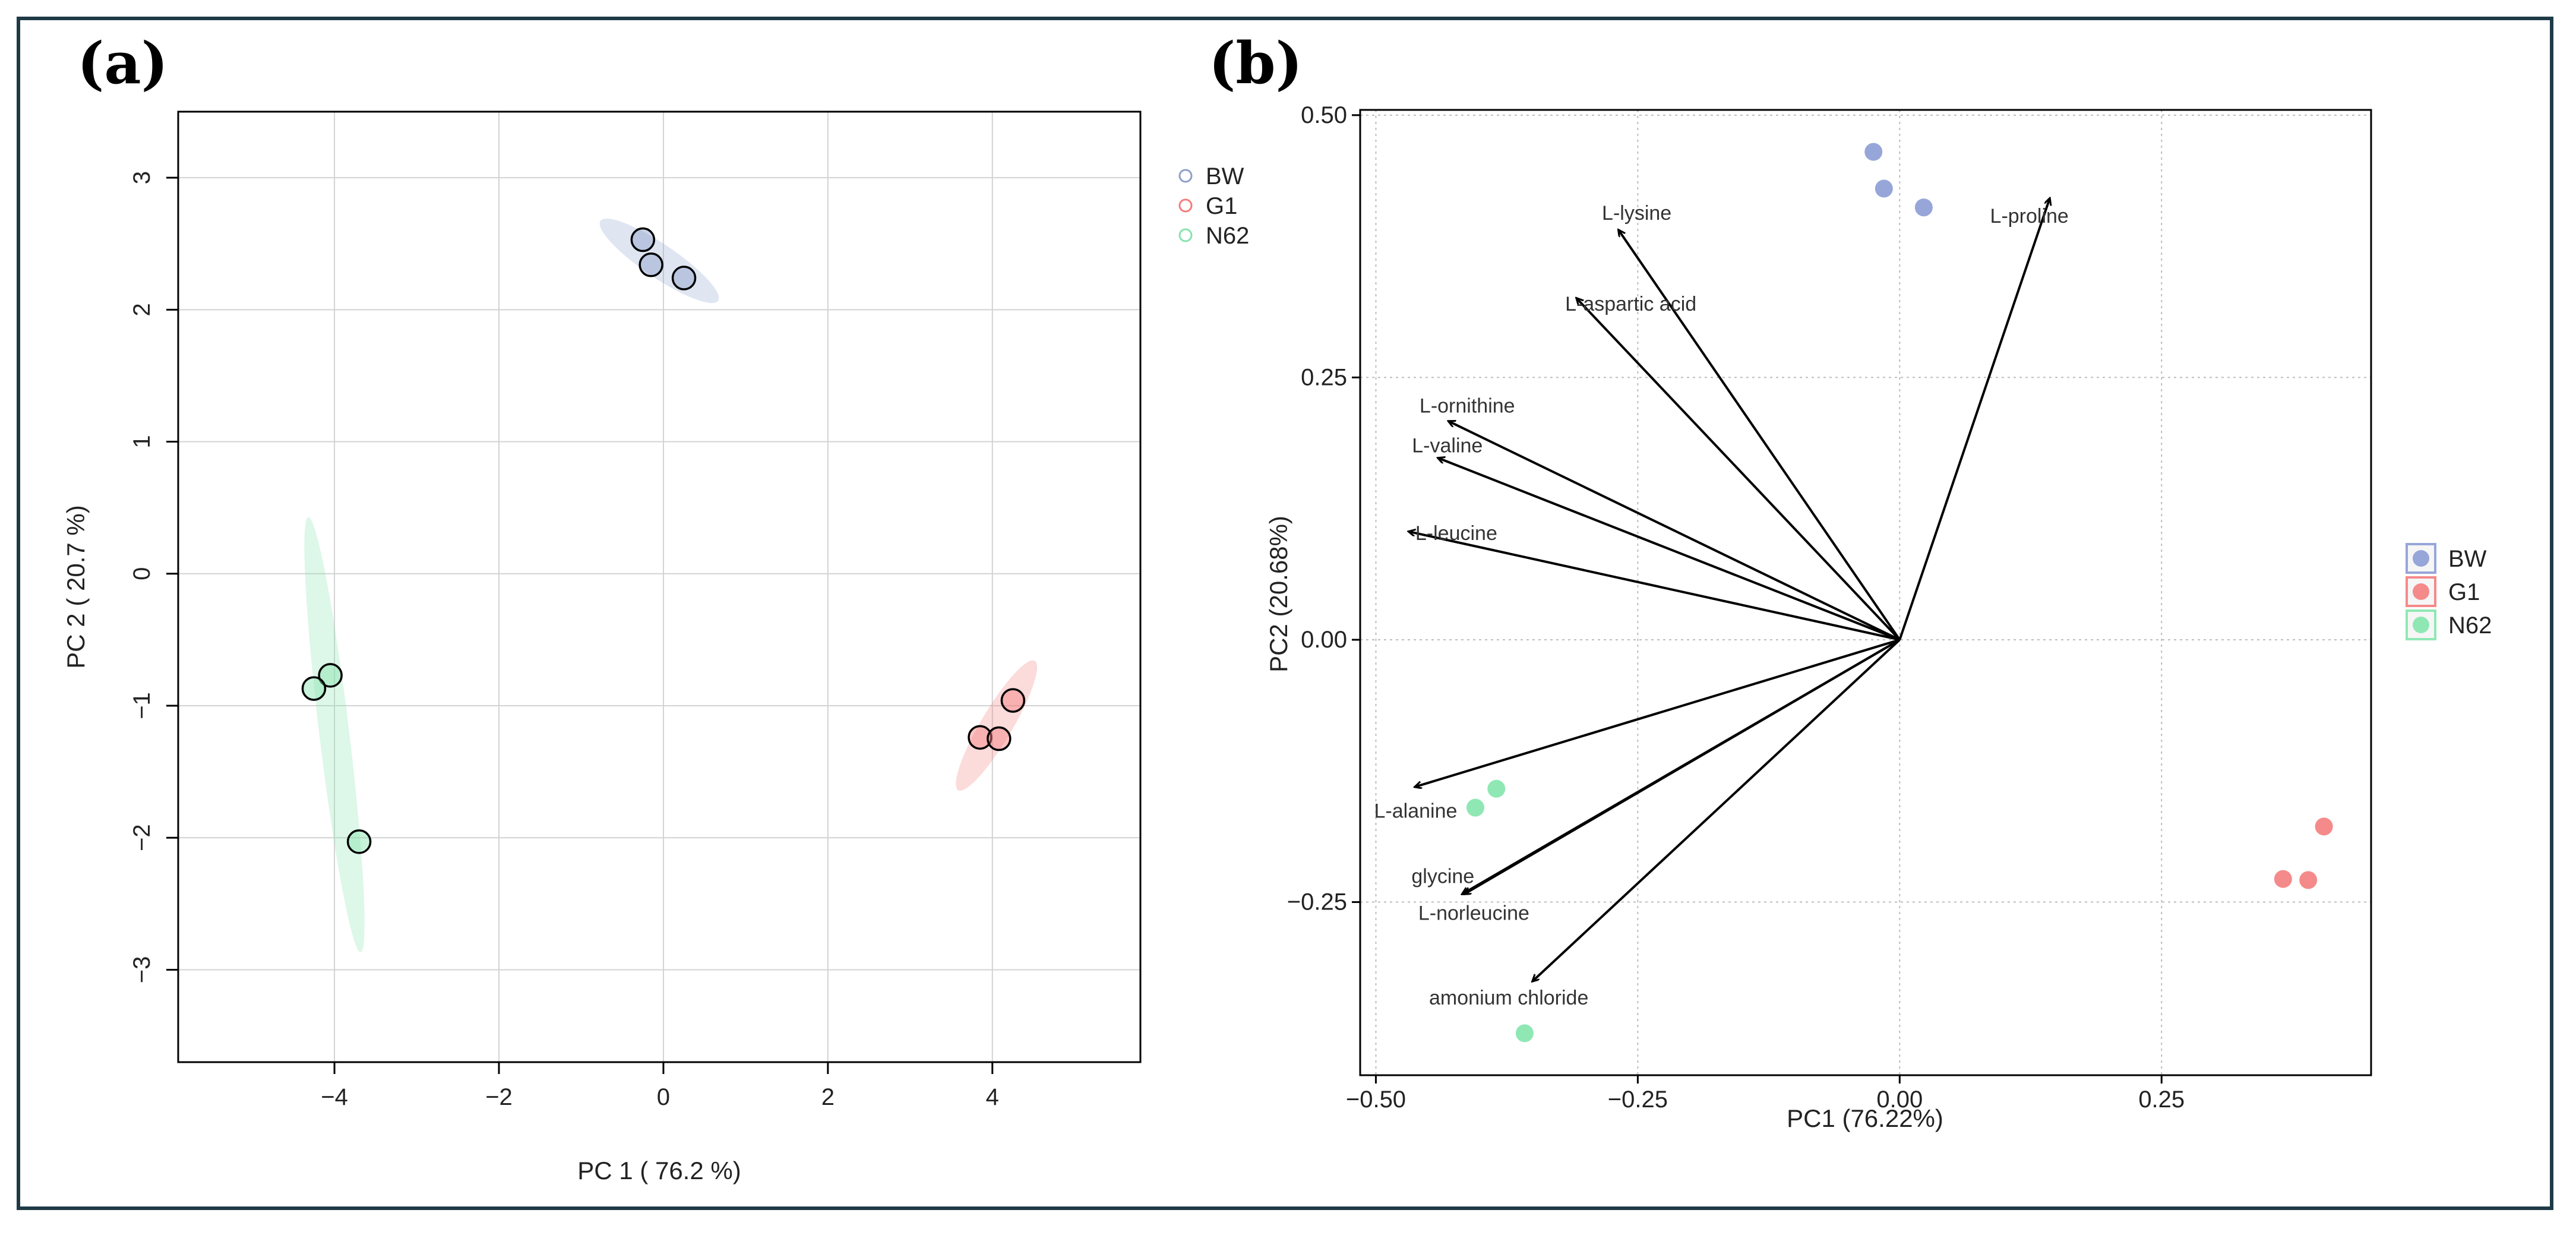 The image size is (2576, 1235). I want to click on y-tick-label: 0.25, so click(1324, 377).